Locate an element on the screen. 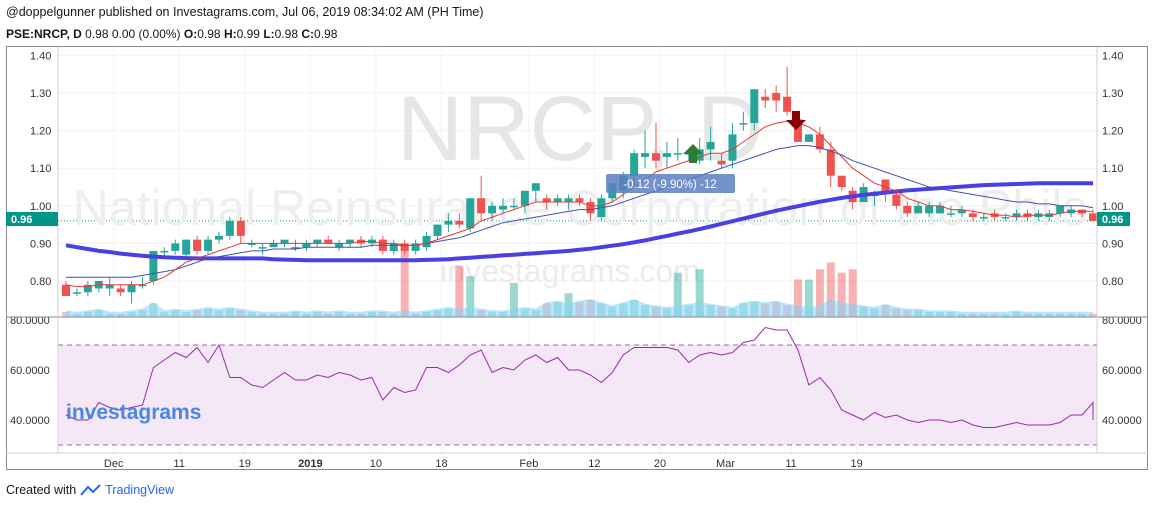 The height and width of the screenshot is (508, 1156). tradingview-label: TradingView is located at coordinates (139, 490).